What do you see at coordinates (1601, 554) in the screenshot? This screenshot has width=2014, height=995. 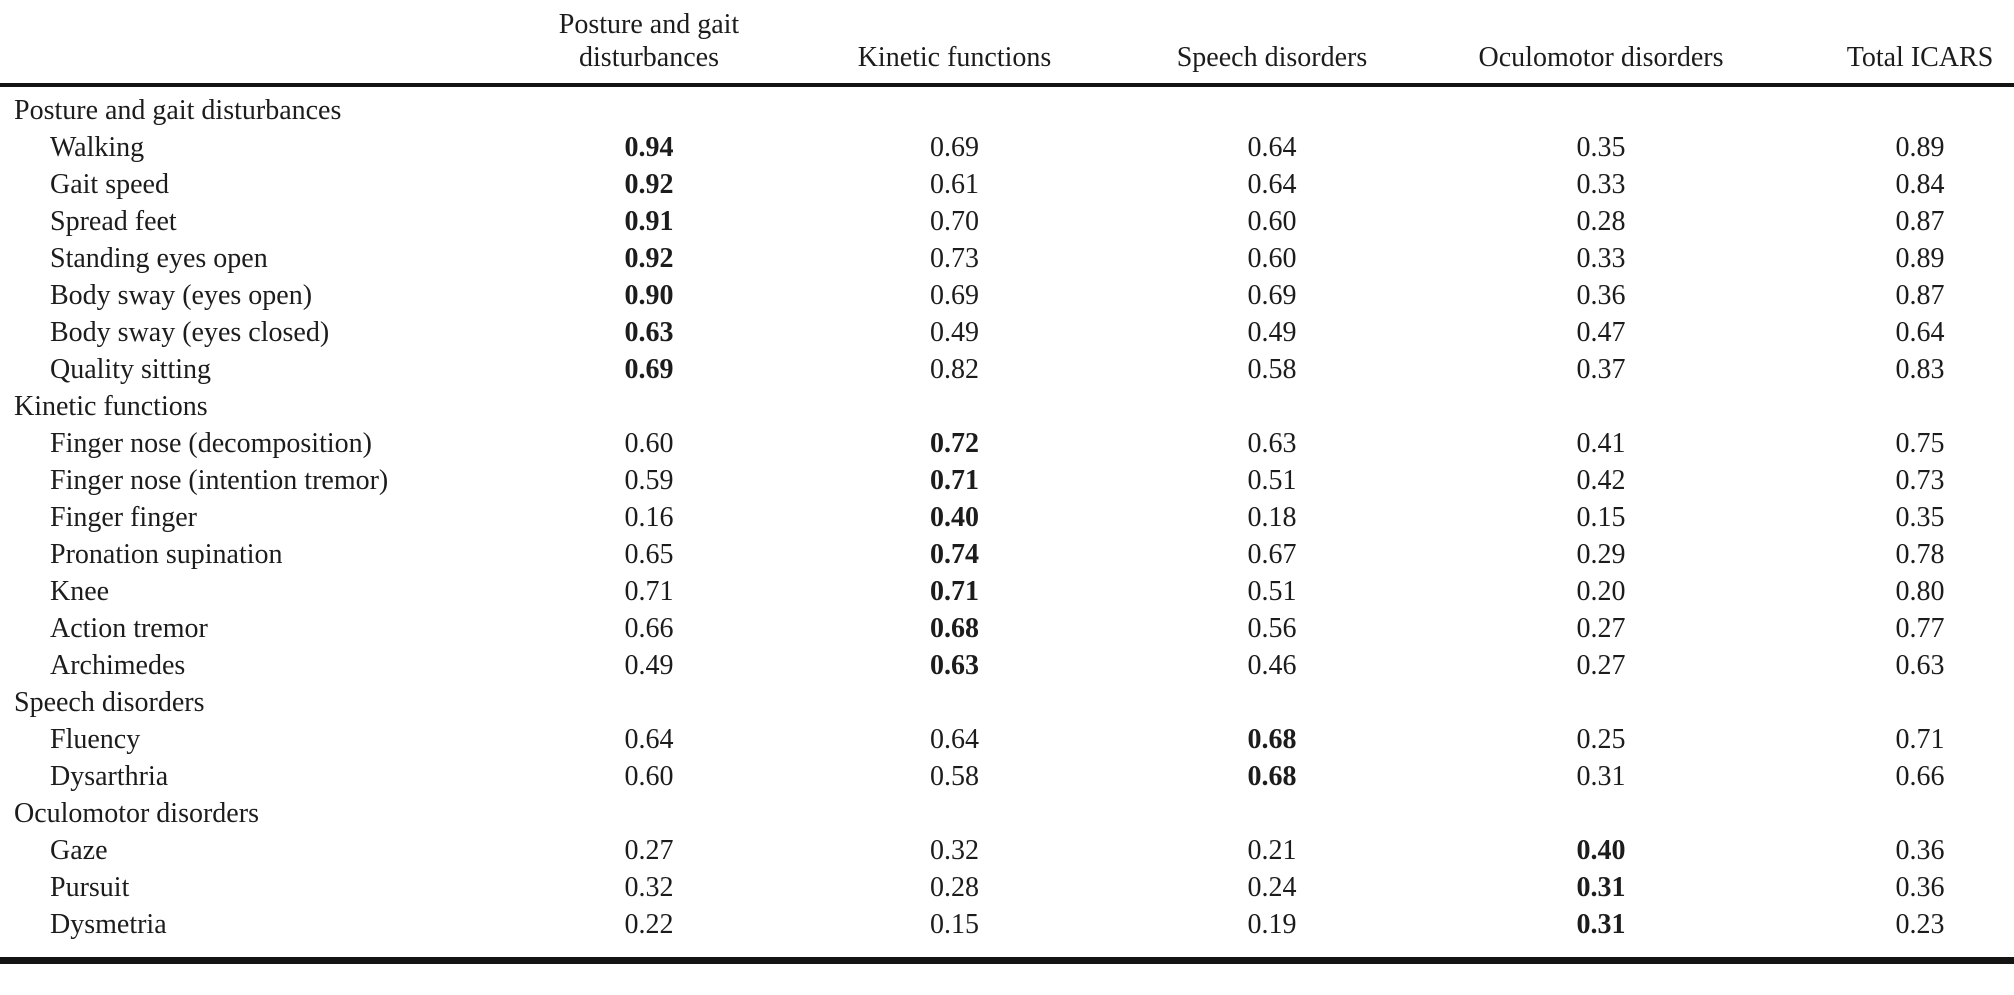 I see `correlation-value: 0.29` at bounding box center [1601, 554].